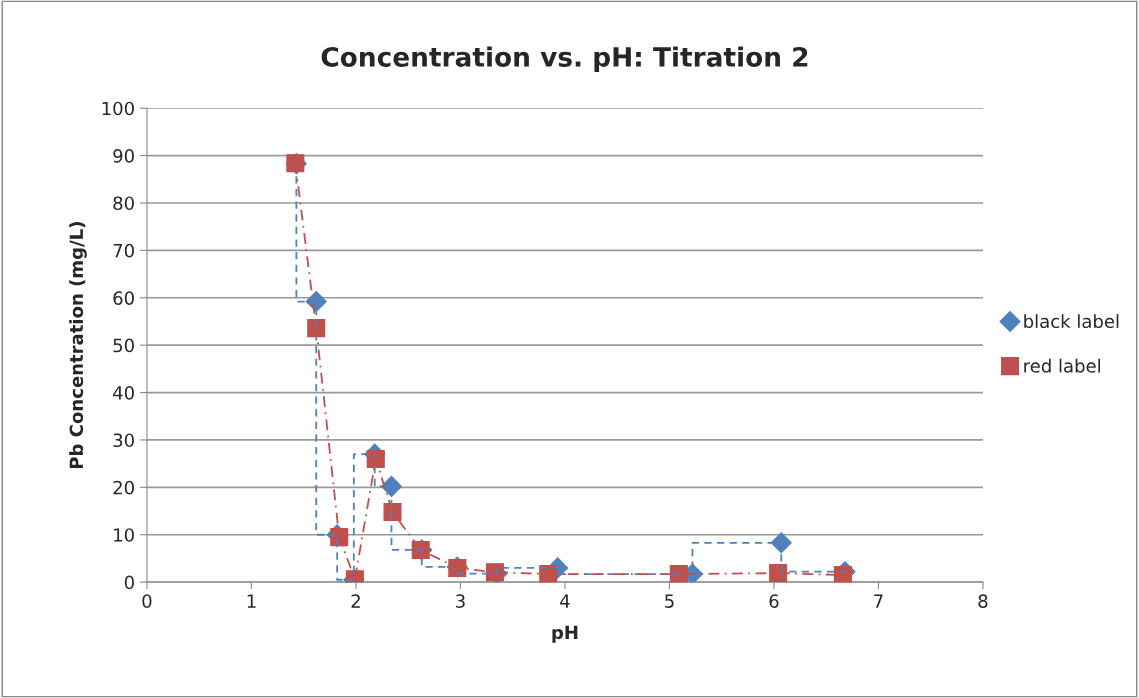  What do you see at coordinates (564, 59) in the screenshot?
I see `chart-title: Concentration vs. pH: Titration 2` at bounding box center [564, 59].